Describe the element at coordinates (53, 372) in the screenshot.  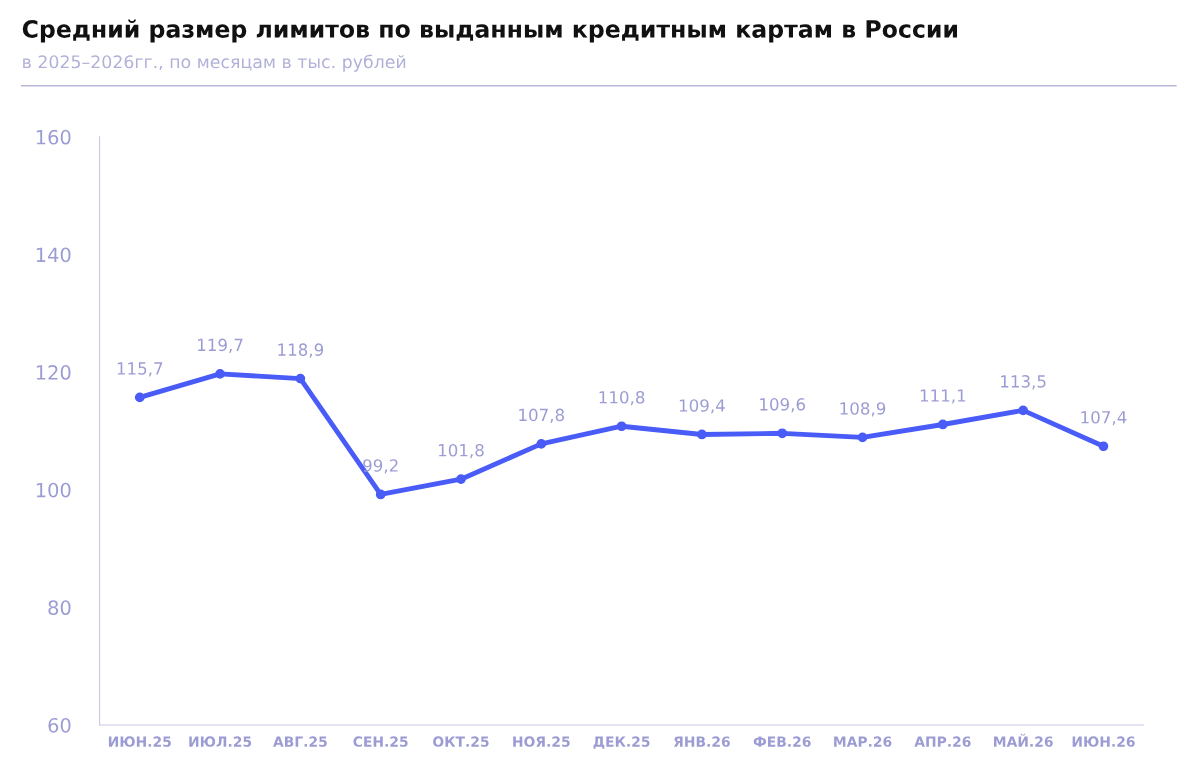
I see `y-tick-label: 120` at that location.